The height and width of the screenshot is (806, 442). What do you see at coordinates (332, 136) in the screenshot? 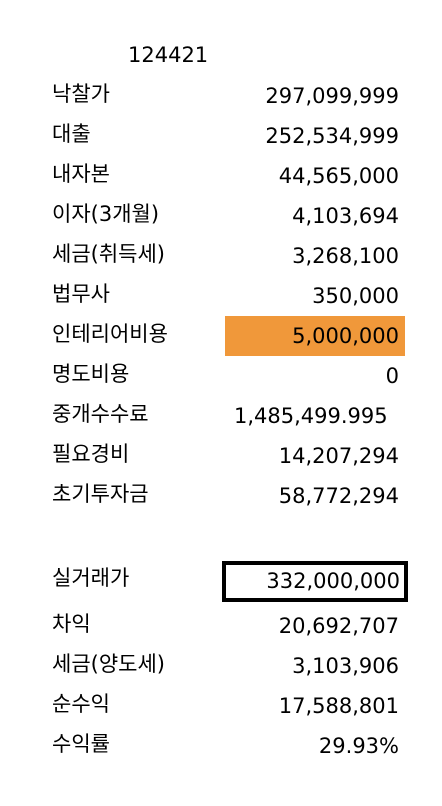
I see `value-cell: 252,534,999` at bounding box center [332, 136].